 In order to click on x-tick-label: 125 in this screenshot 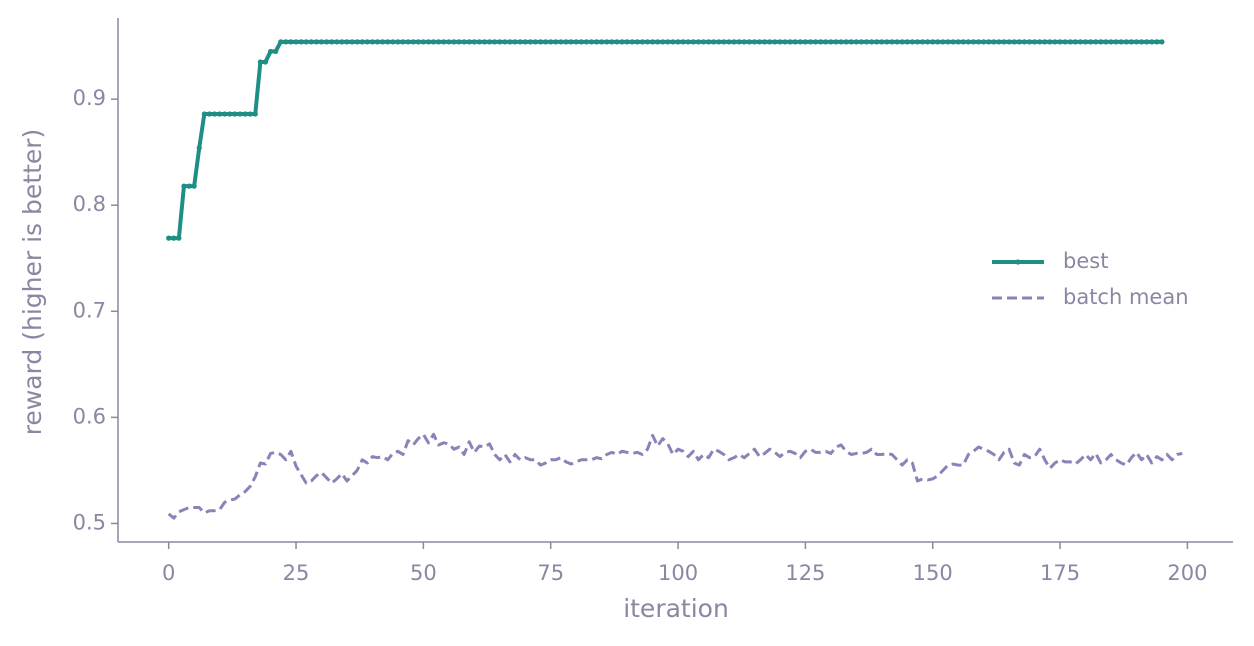, I will do `click(805, 573)`.